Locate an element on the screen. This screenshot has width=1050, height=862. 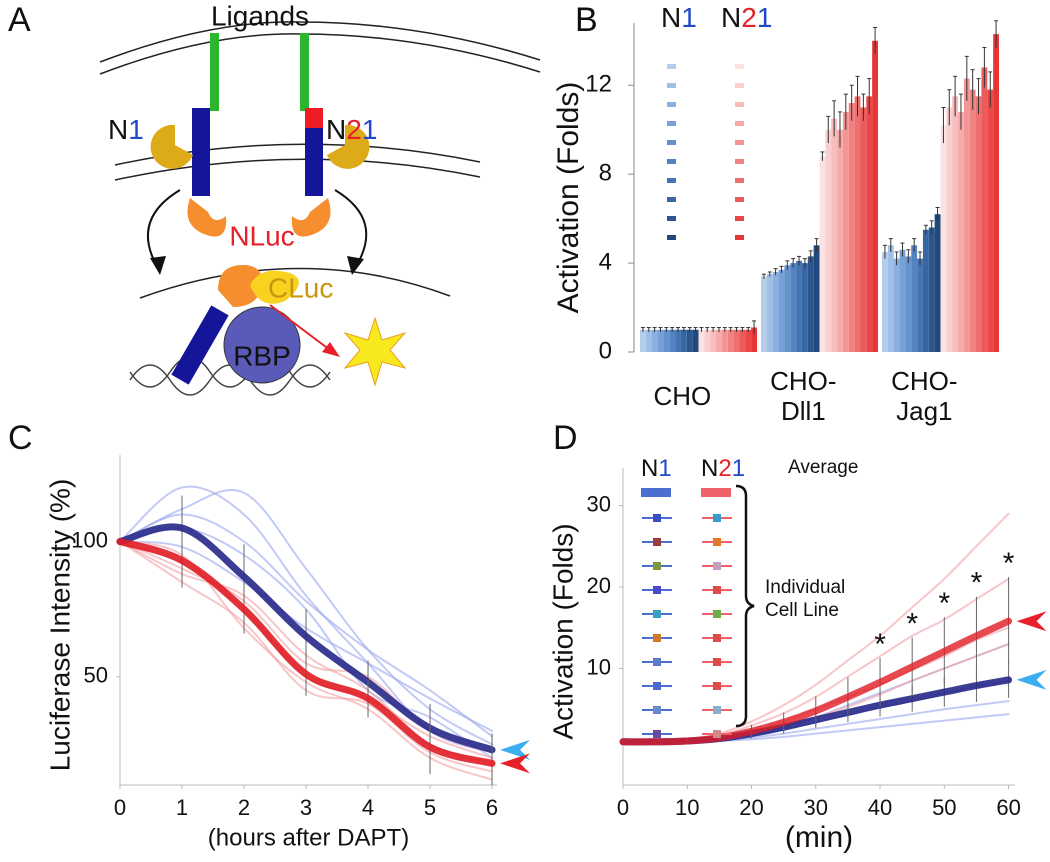
y-tick-label: 4 is located at coordinates (605, 261).